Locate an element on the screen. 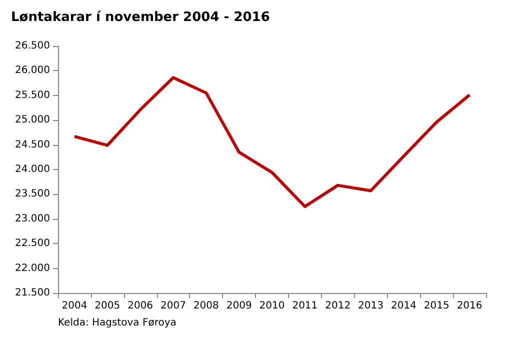 The image size is (510, 343). x-tick-label: 2012 is located at coordinates (338, 306).